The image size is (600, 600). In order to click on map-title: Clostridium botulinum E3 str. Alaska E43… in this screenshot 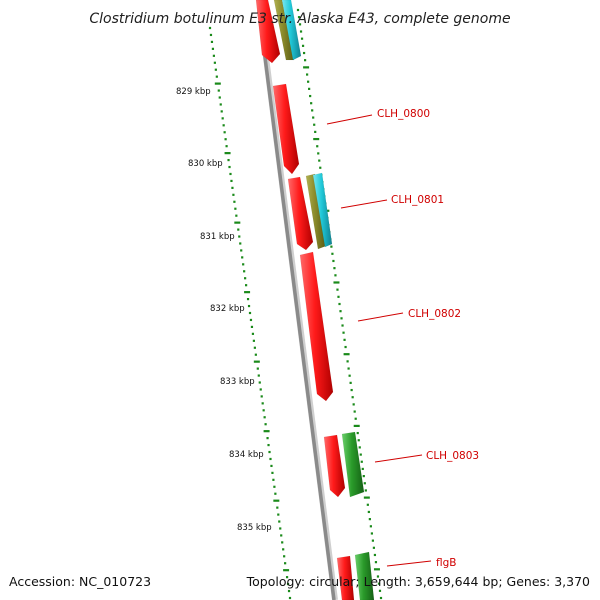, I will do `click(299, 19)`.